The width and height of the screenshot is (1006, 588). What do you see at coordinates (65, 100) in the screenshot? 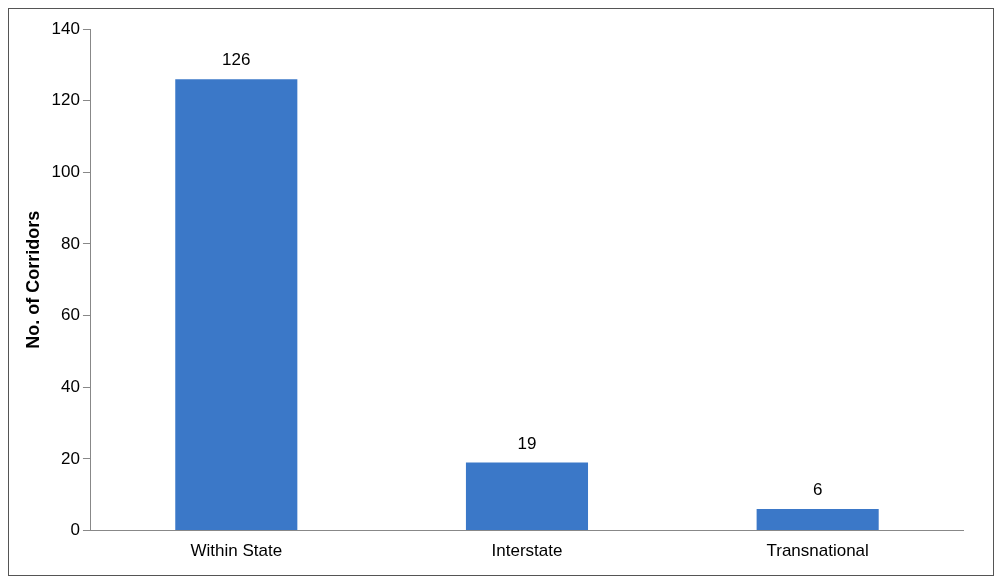
I see `y-tick-label: 120` at bounding box center [65, 100].